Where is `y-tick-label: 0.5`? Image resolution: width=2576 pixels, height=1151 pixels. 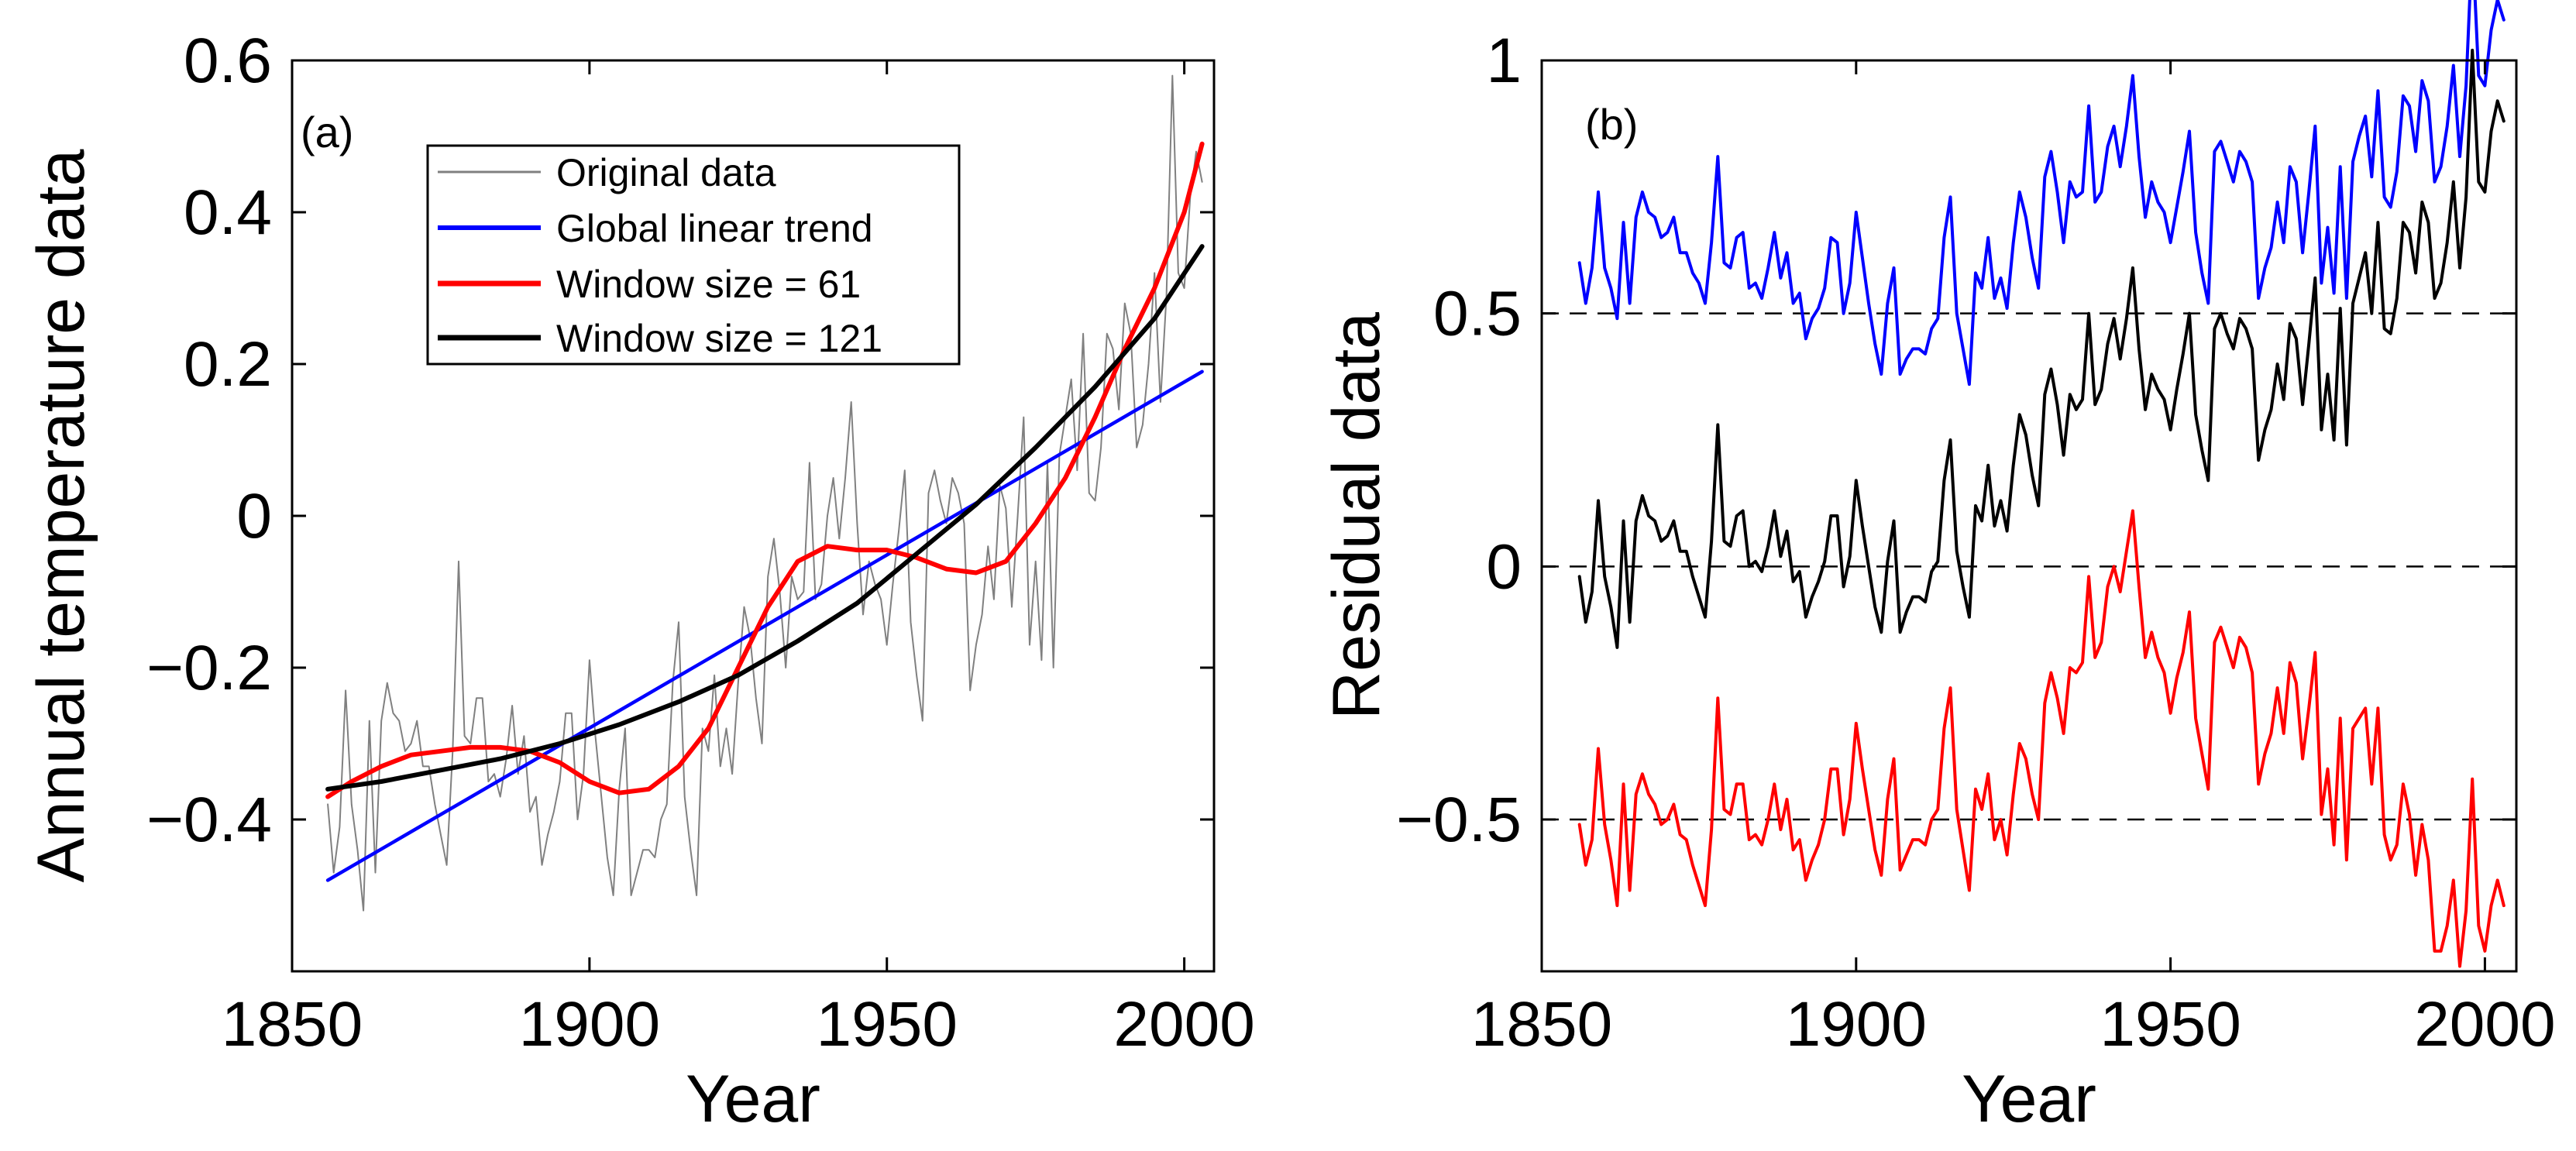
y-tick-label: 0.5 is located at coordinates (1477, 314).